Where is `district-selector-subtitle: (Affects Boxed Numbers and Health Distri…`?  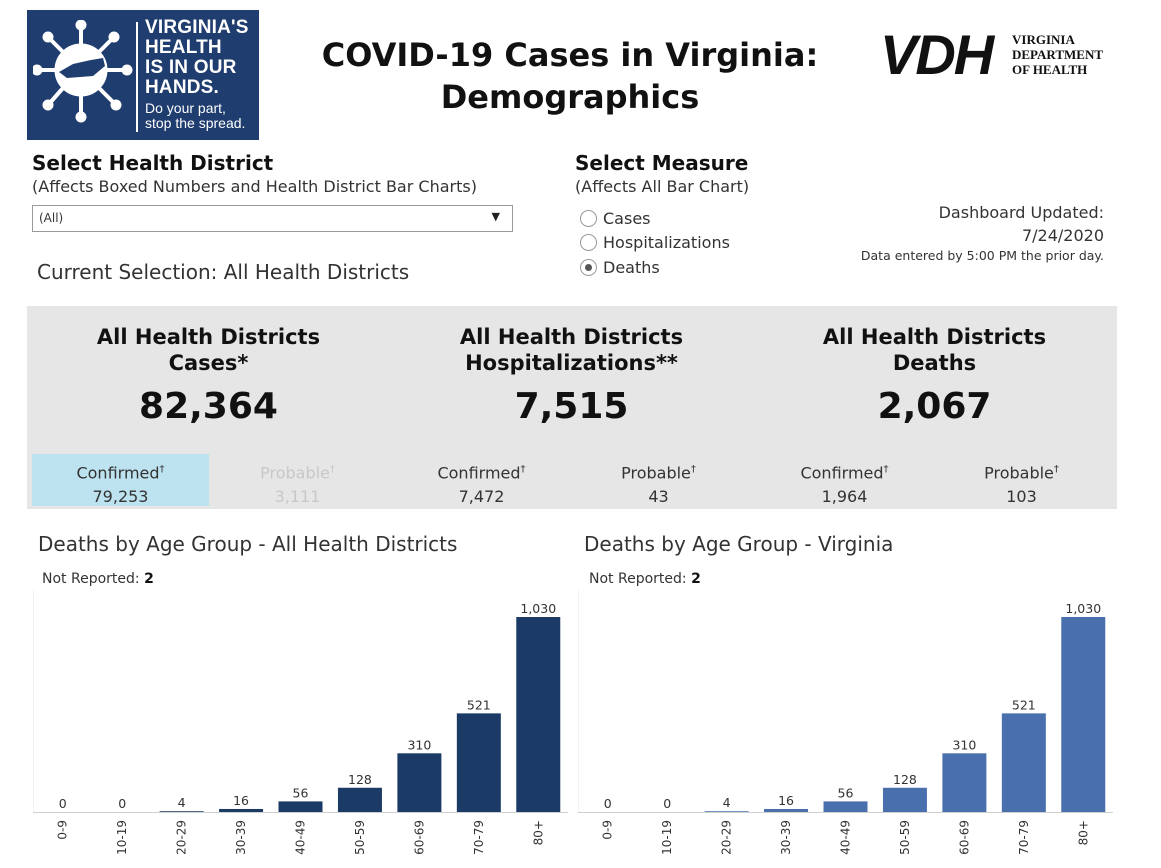
district-selector-subtitle: (Affects Boxed Numbers and Health Distri… is located at coordinates (254, 186).